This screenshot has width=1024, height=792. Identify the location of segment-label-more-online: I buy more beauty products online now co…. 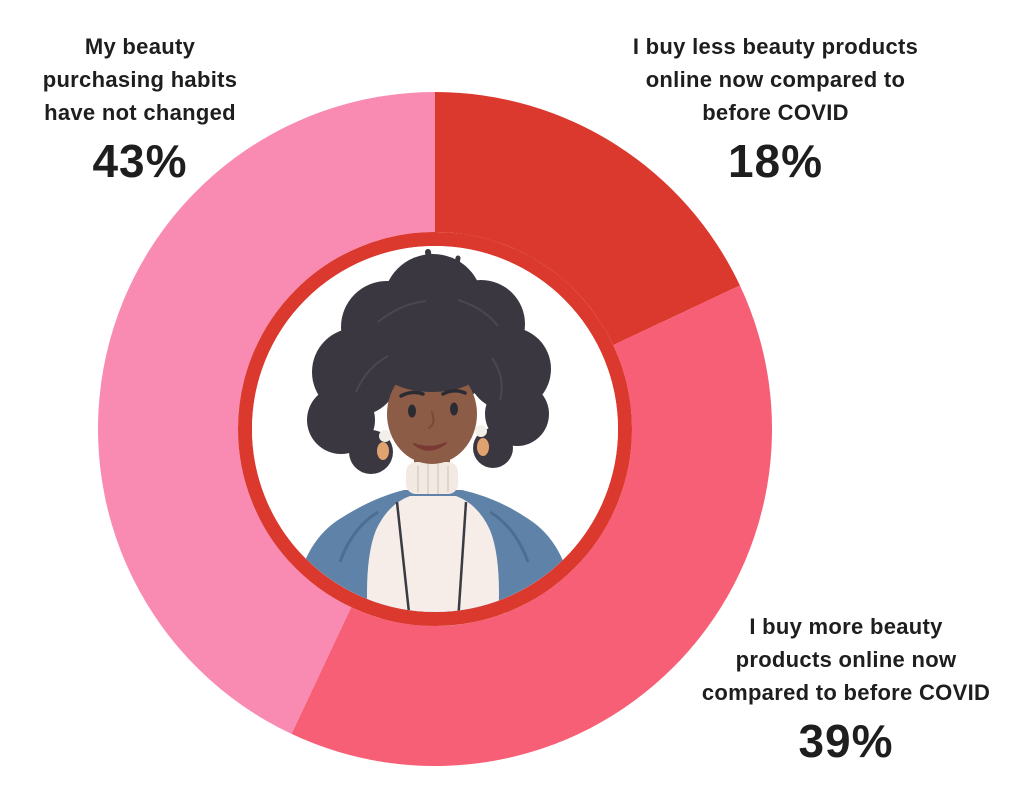
(846, 688).